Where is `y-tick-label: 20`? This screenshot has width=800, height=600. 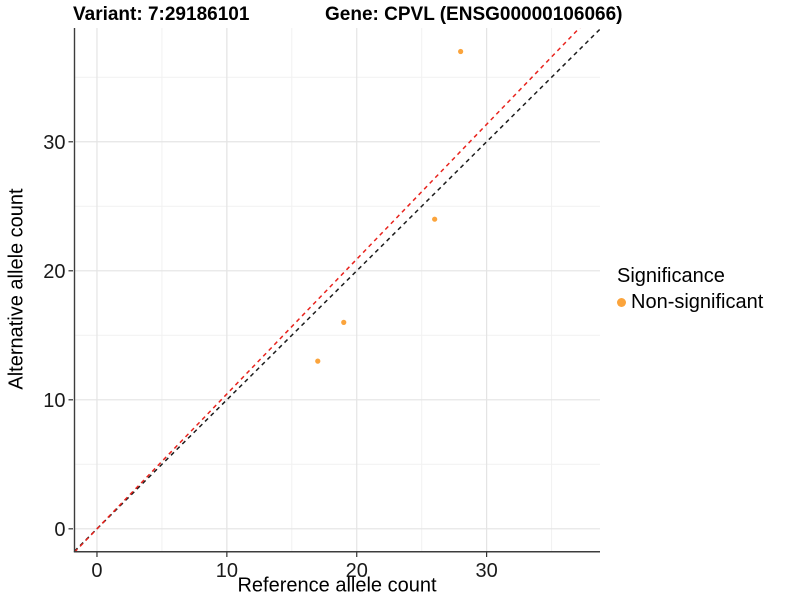
y-tick-label: 20 is located at coordinates (54, 272).